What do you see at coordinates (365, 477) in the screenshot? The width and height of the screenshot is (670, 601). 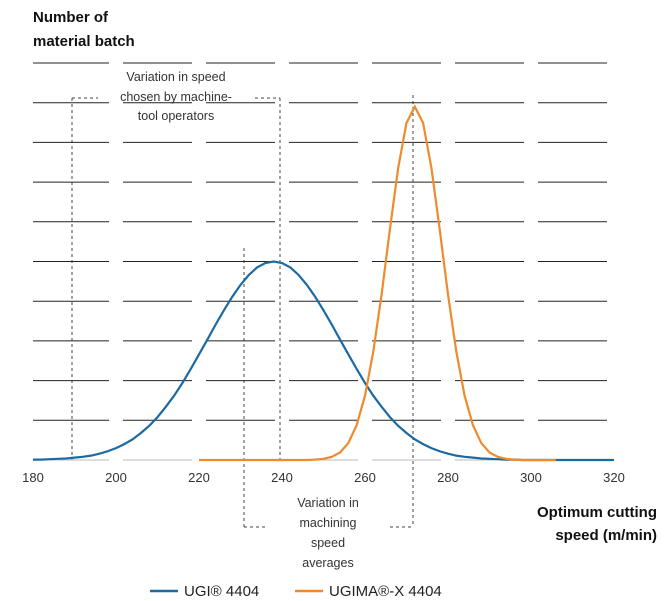 I see `x-tick-label: 260` at bounding box center [365, 477].